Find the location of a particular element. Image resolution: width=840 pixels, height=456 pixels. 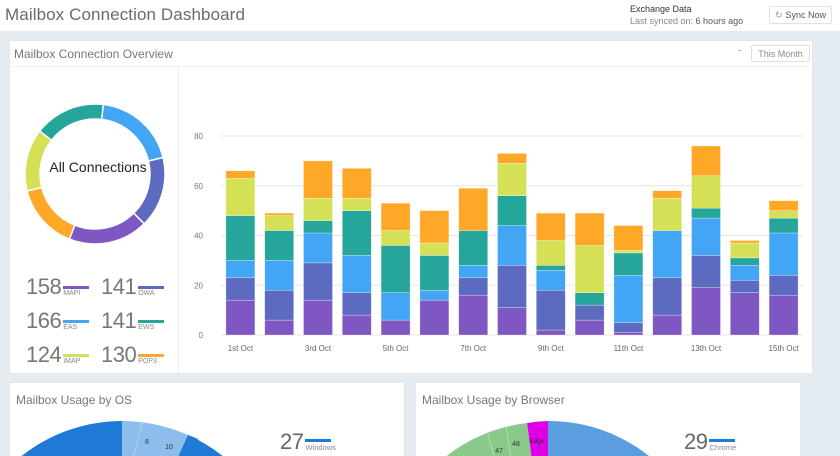

pie-slice-edge is located at coordinates (537, 438).